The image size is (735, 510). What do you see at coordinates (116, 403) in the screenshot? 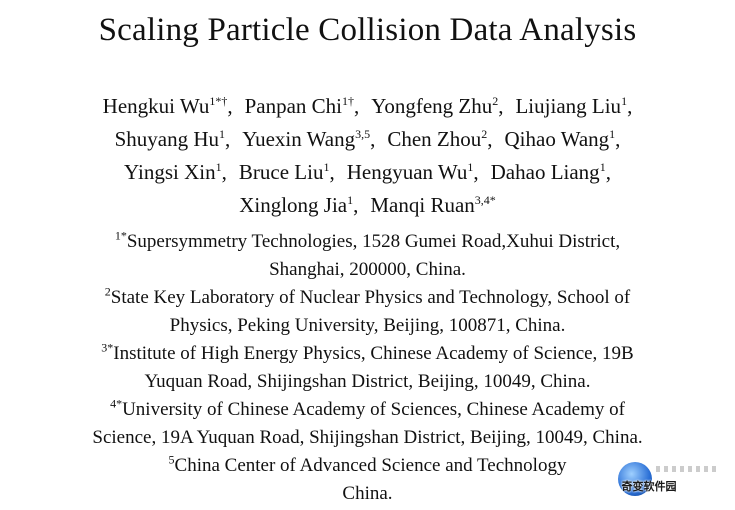
I see `affiliation-mark: 4*` at bounding box center [116, 403].